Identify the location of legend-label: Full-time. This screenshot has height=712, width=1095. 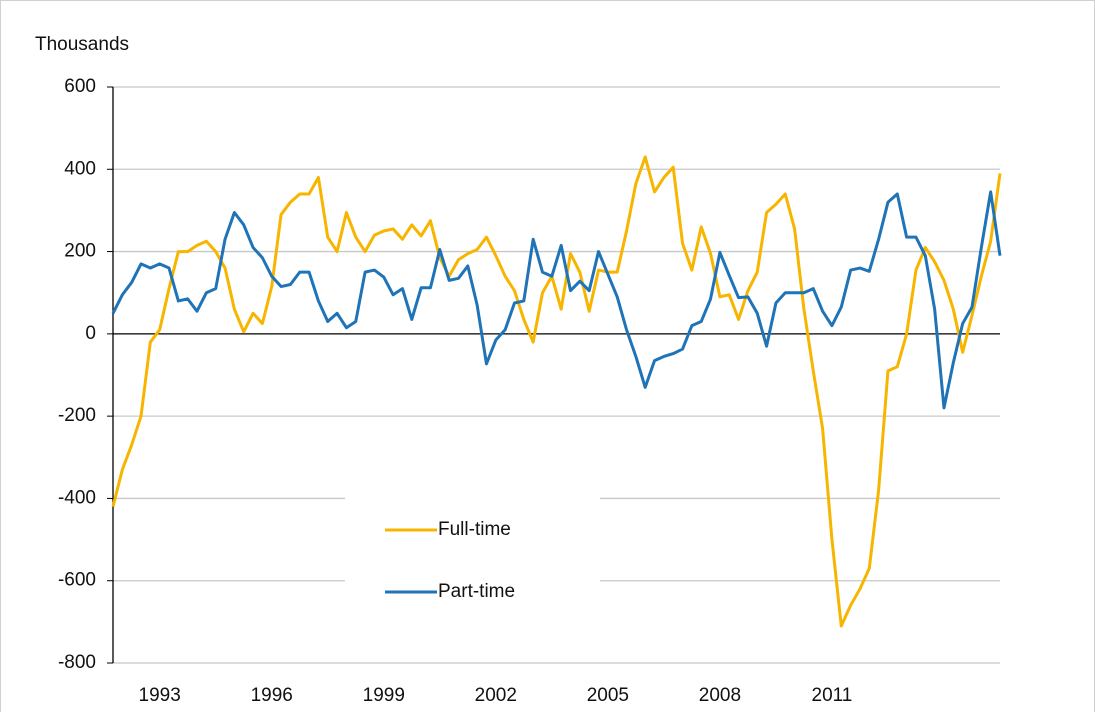
(474, 529).